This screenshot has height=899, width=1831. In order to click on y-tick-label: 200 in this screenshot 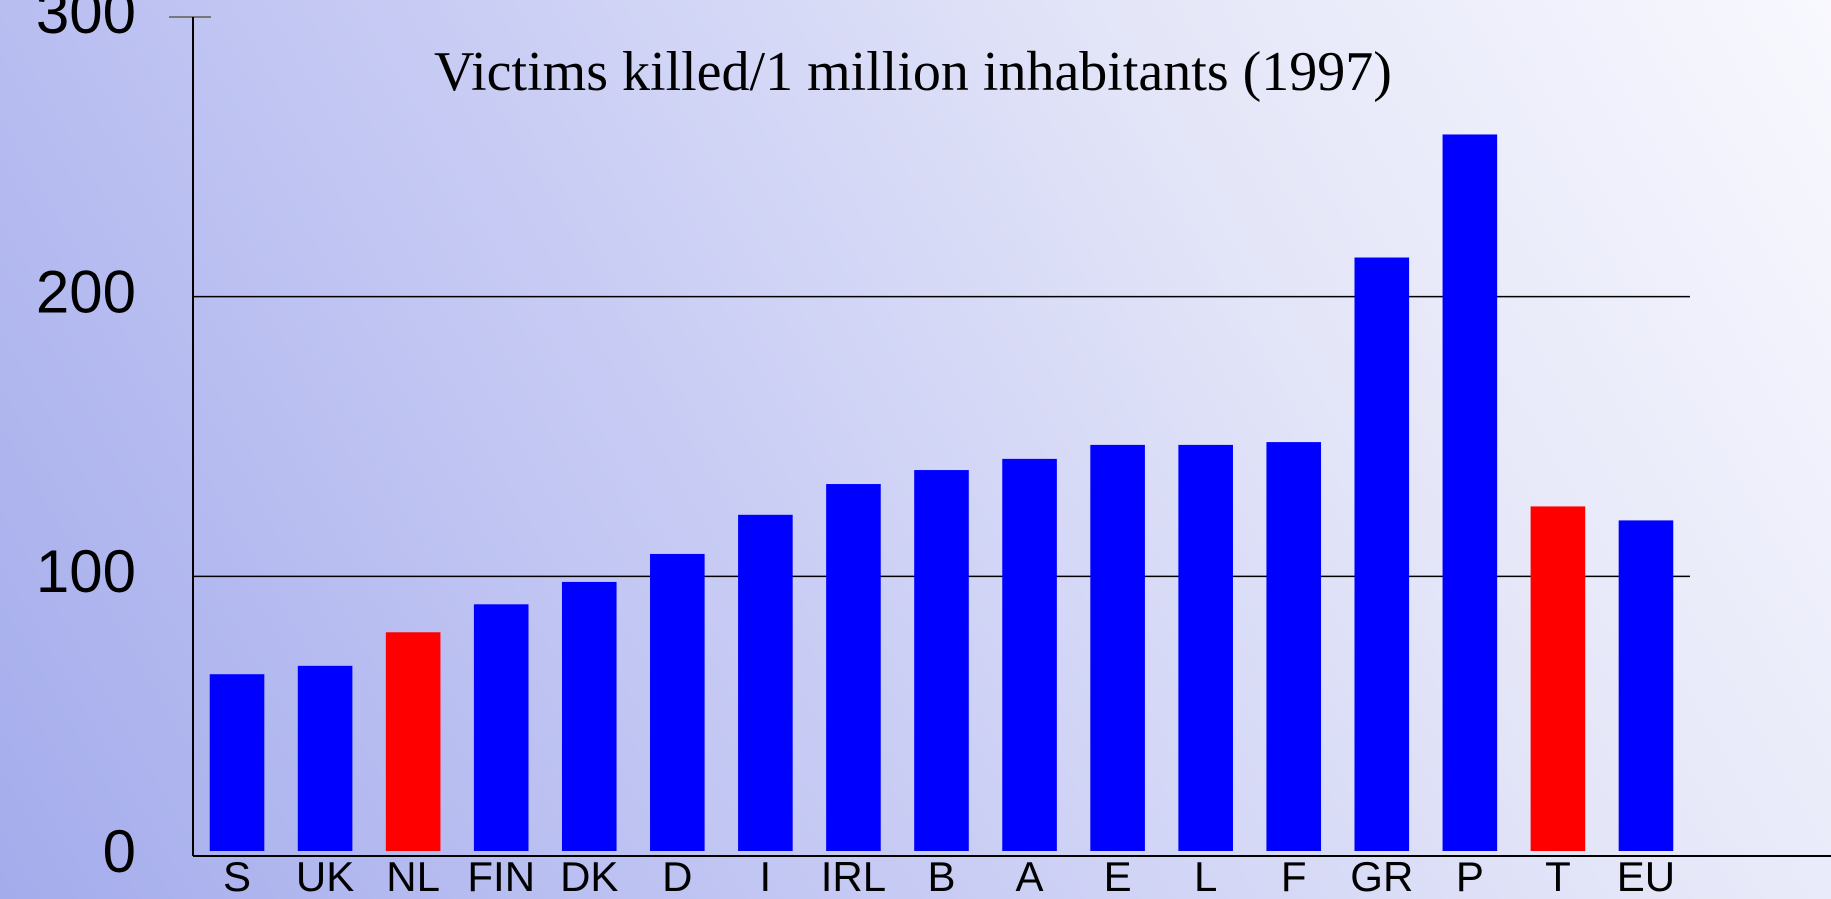, I will do `click(86, 292)`.